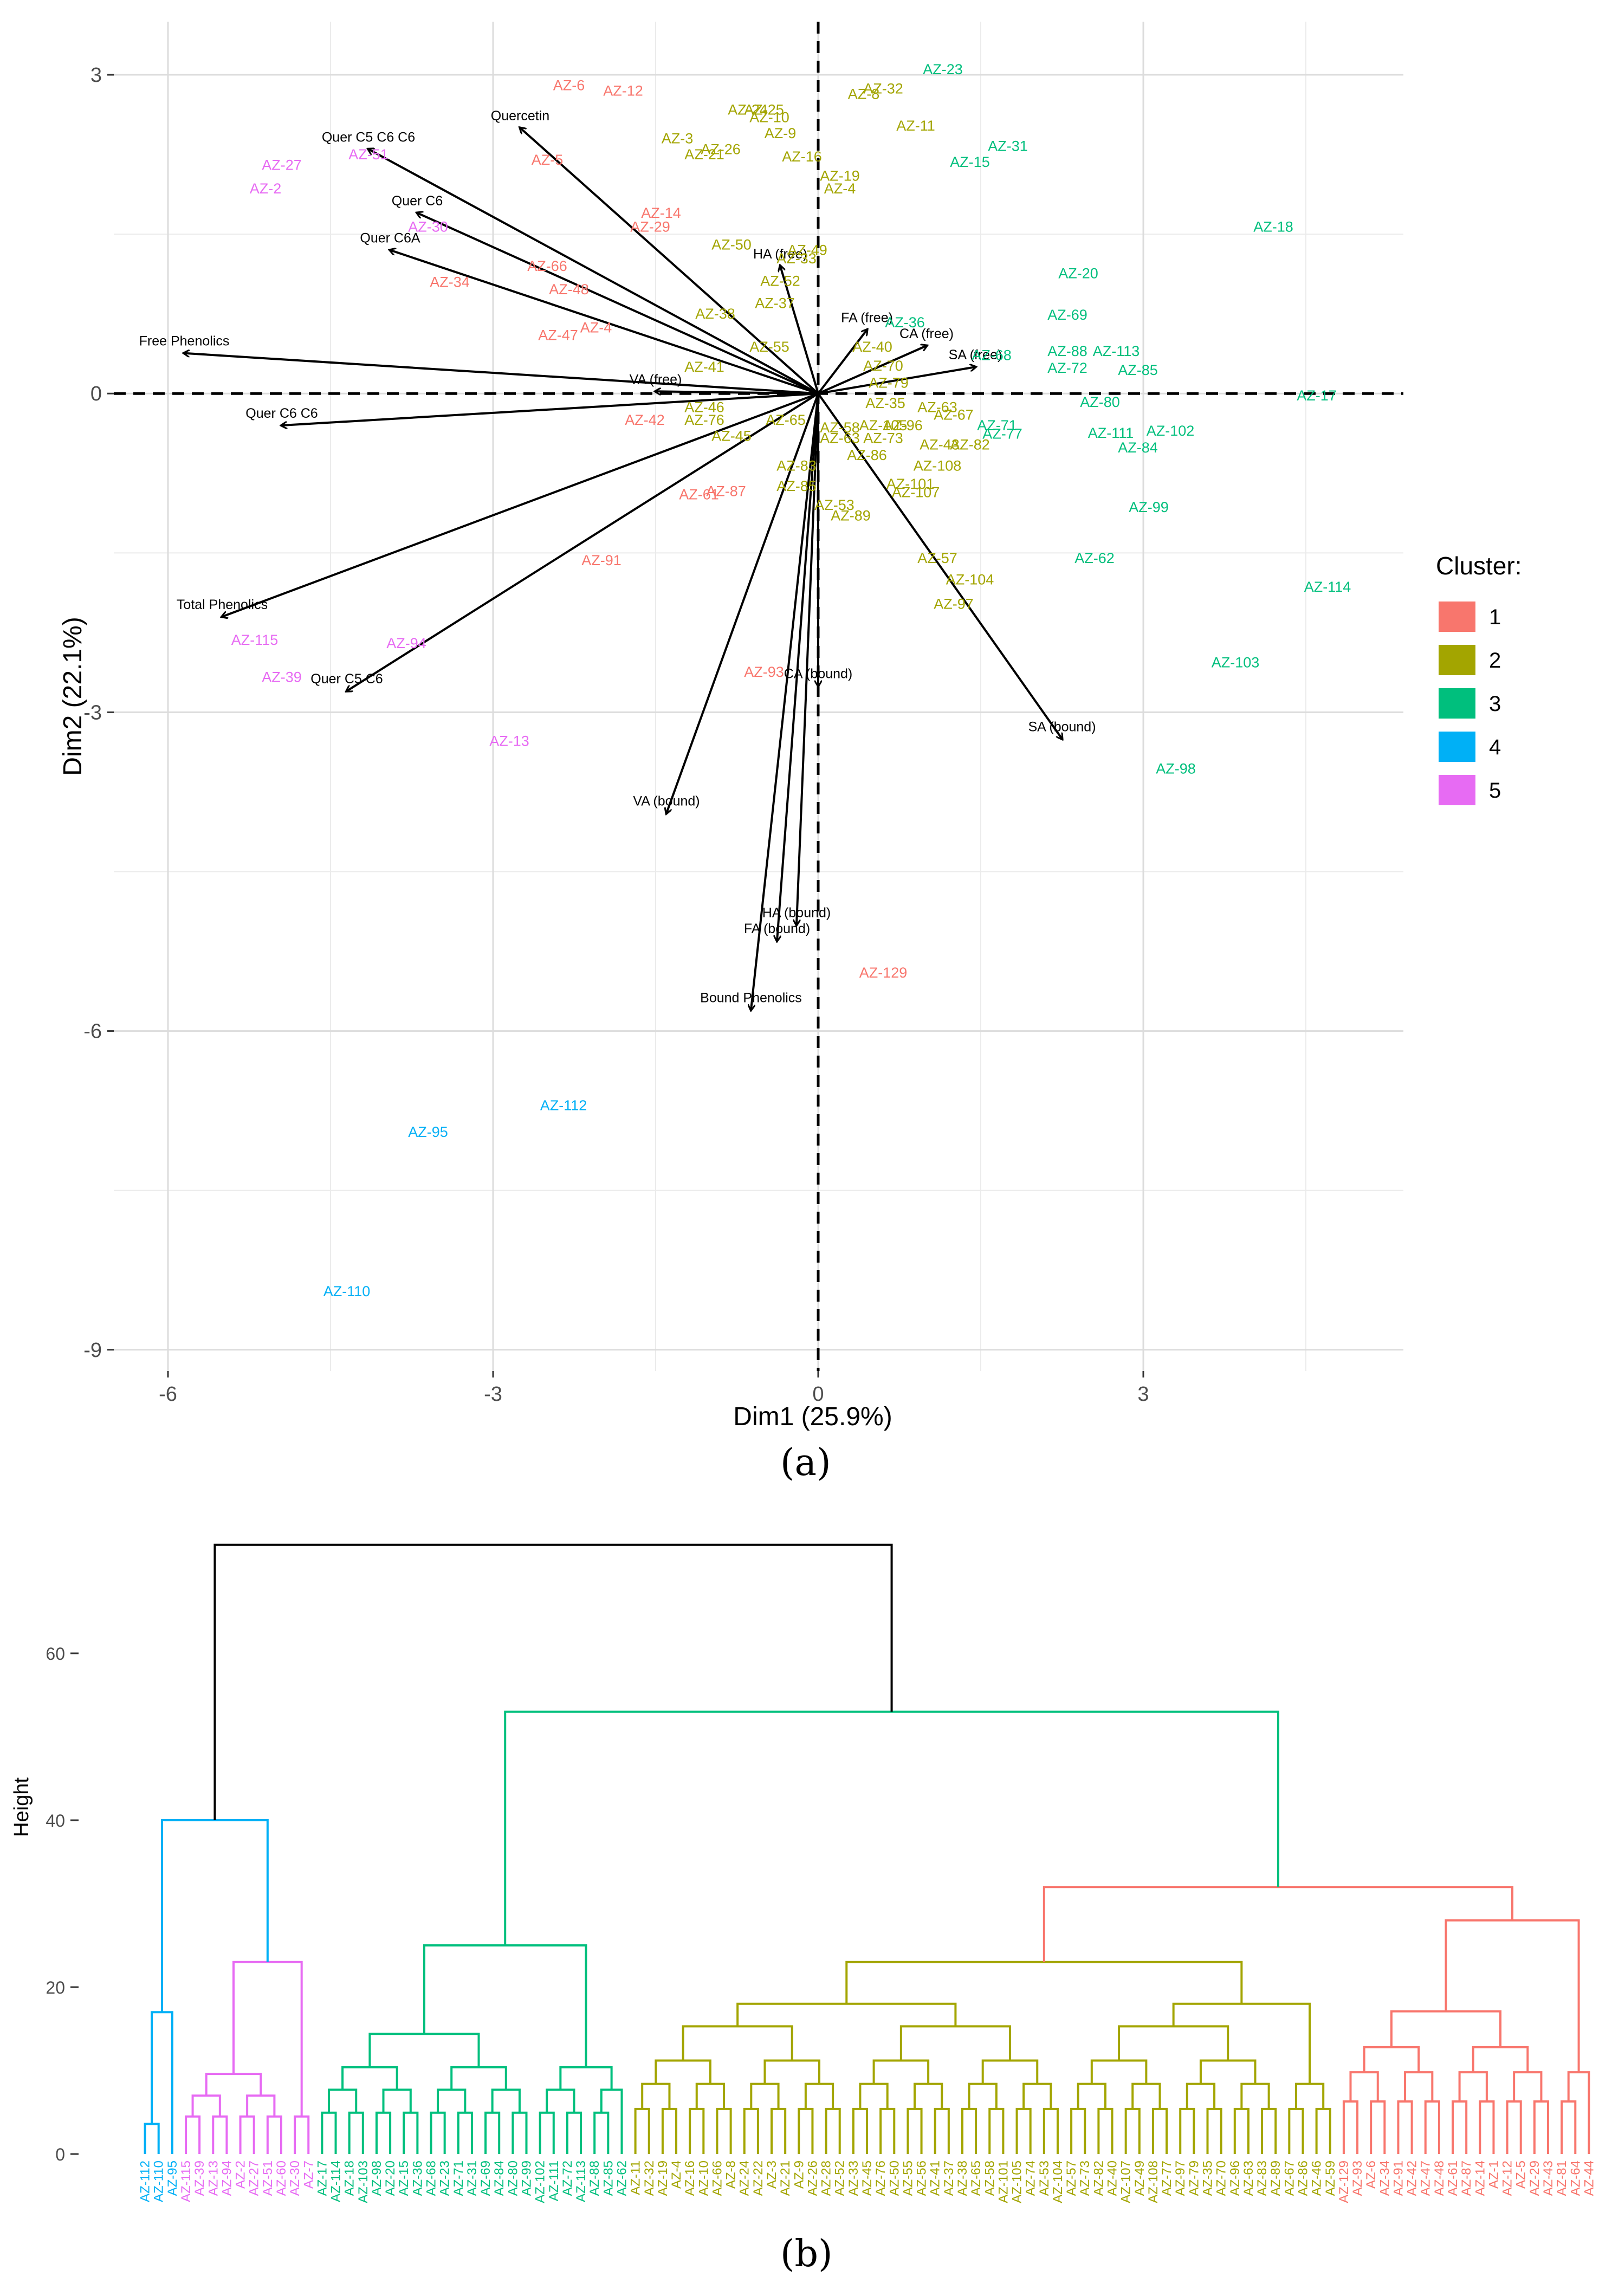  What do you see at coordinates (1058, 2182) in the screenshot?
I see `leaf-label: AZ-104` at bounding box center [1058, 2182].